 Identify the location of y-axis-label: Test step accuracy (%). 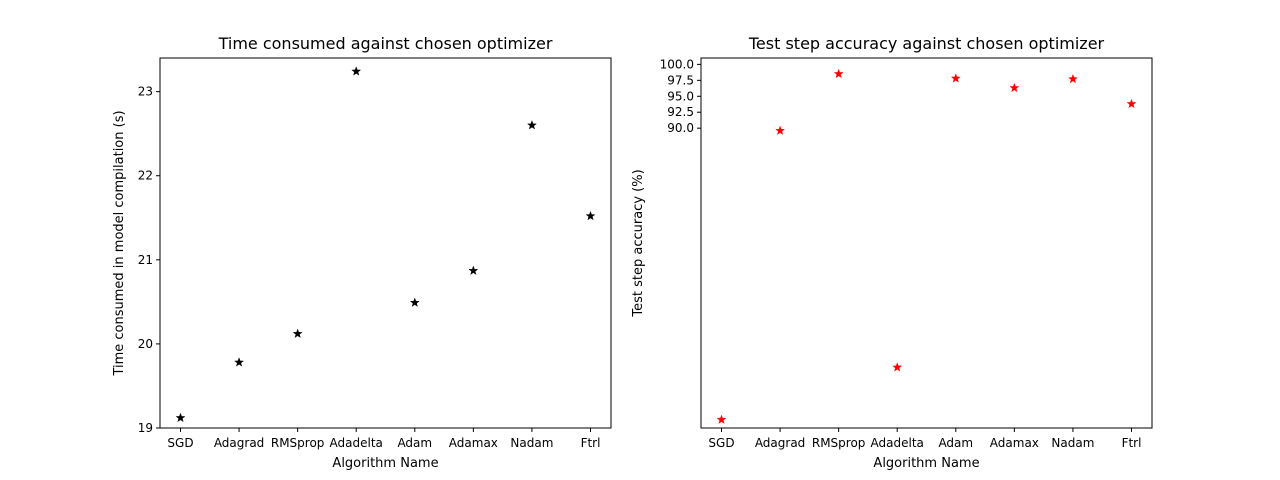
(638, 243).